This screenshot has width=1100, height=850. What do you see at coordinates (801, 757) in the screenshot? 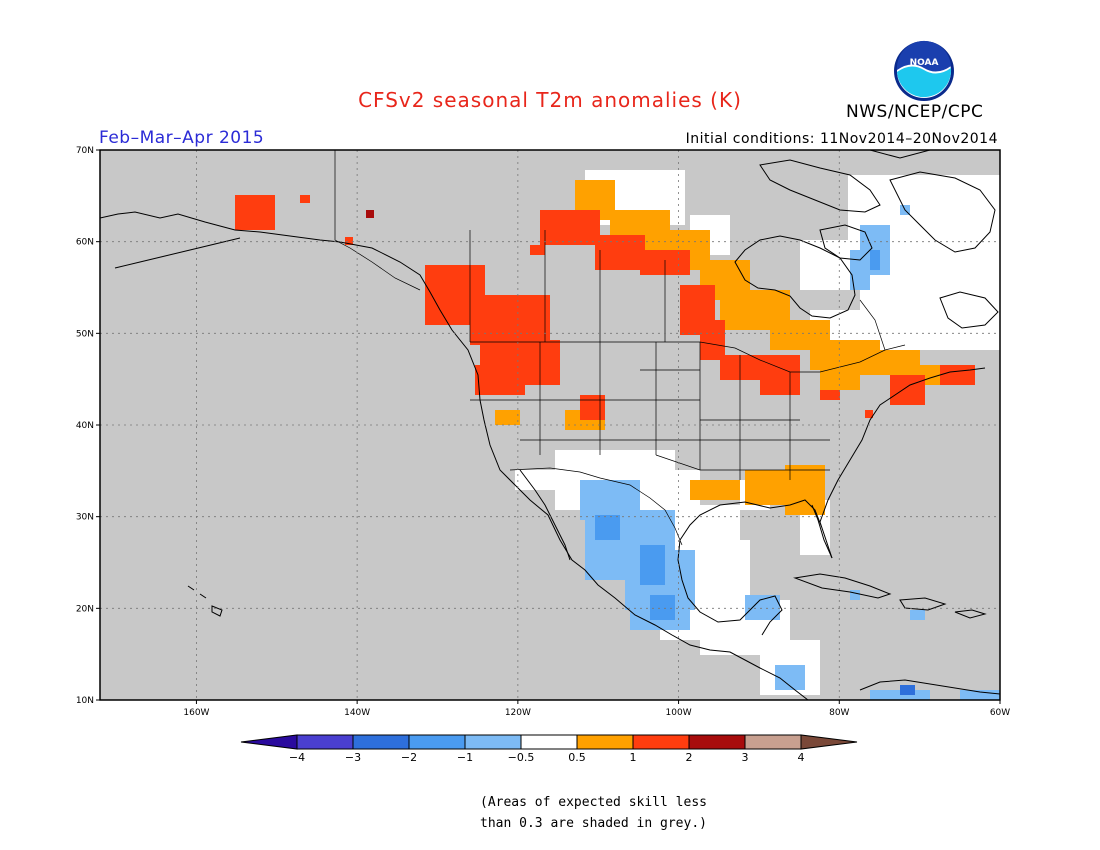
I see `colorbar-label: 4` at bounding box center [801, 757].